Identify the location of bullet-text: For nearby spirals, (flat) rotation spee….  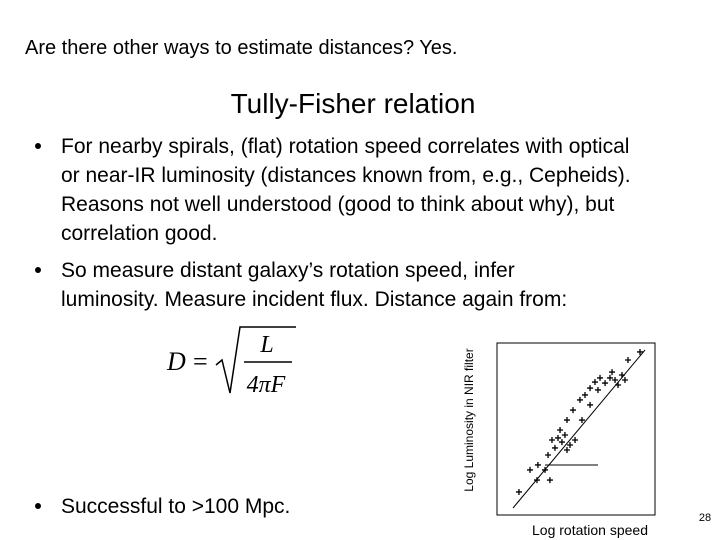
(345, 146).